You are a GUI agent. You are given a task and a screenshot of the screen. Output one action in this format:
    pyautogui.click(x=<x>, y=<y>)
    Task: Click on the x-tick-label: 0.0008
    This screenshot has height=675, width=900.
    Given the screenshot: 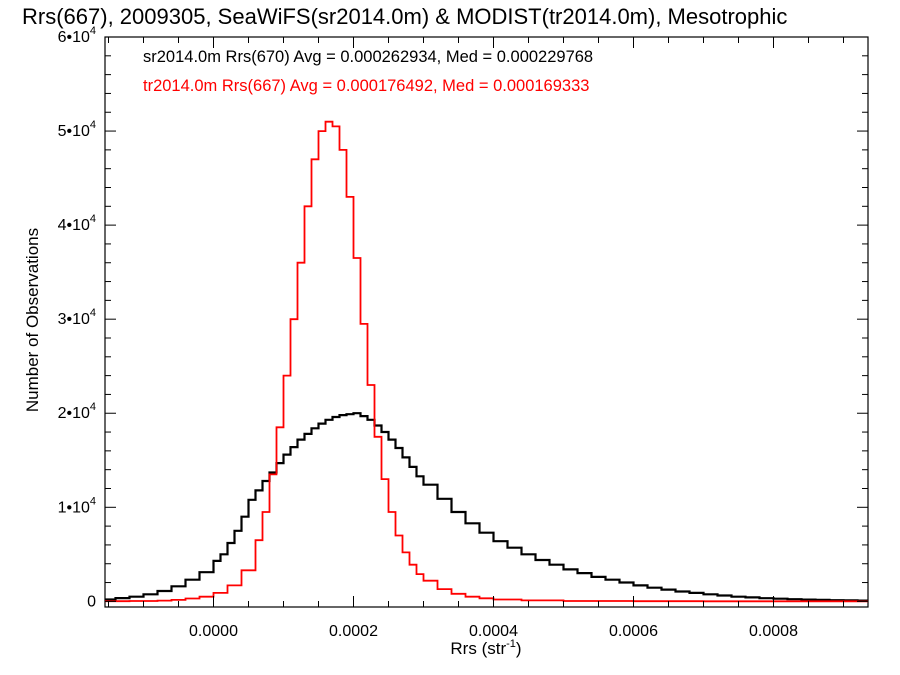 What is the action you would take?
    pyautogui.click(x=773, y=631)
    